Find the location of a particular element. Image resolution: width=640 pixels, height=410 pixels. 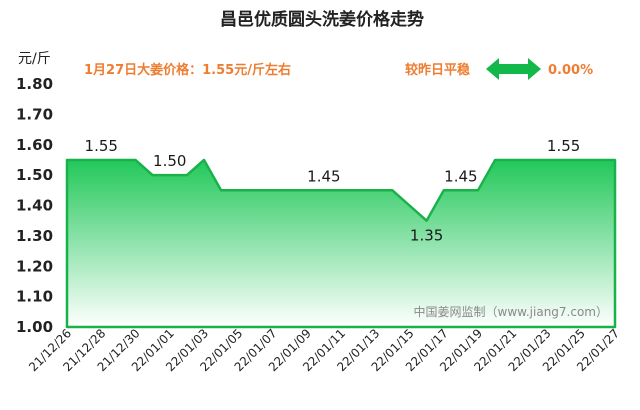

data-label: 1.50 is located at coordinates (169, 161).